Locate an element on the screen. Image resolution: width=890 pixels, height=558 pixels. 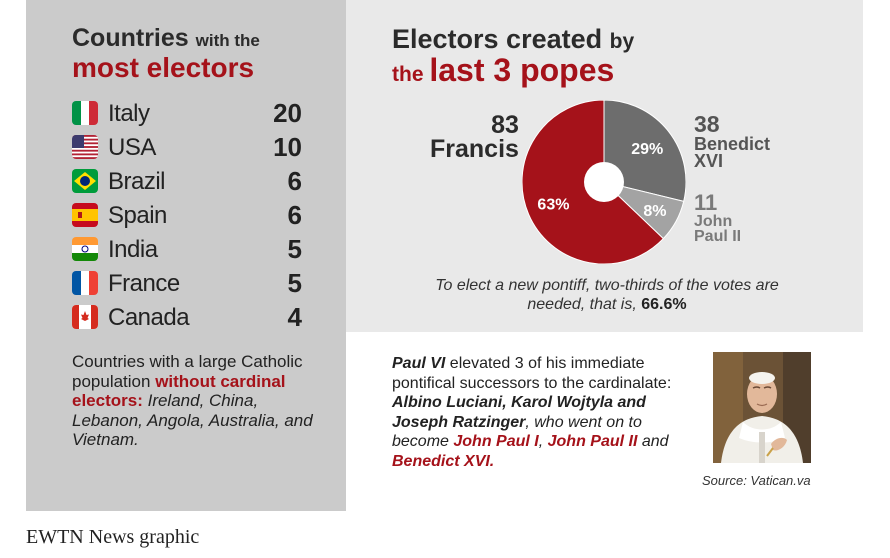
most-electors-title: Countries with the most electors is located at coordinates (166, 54).